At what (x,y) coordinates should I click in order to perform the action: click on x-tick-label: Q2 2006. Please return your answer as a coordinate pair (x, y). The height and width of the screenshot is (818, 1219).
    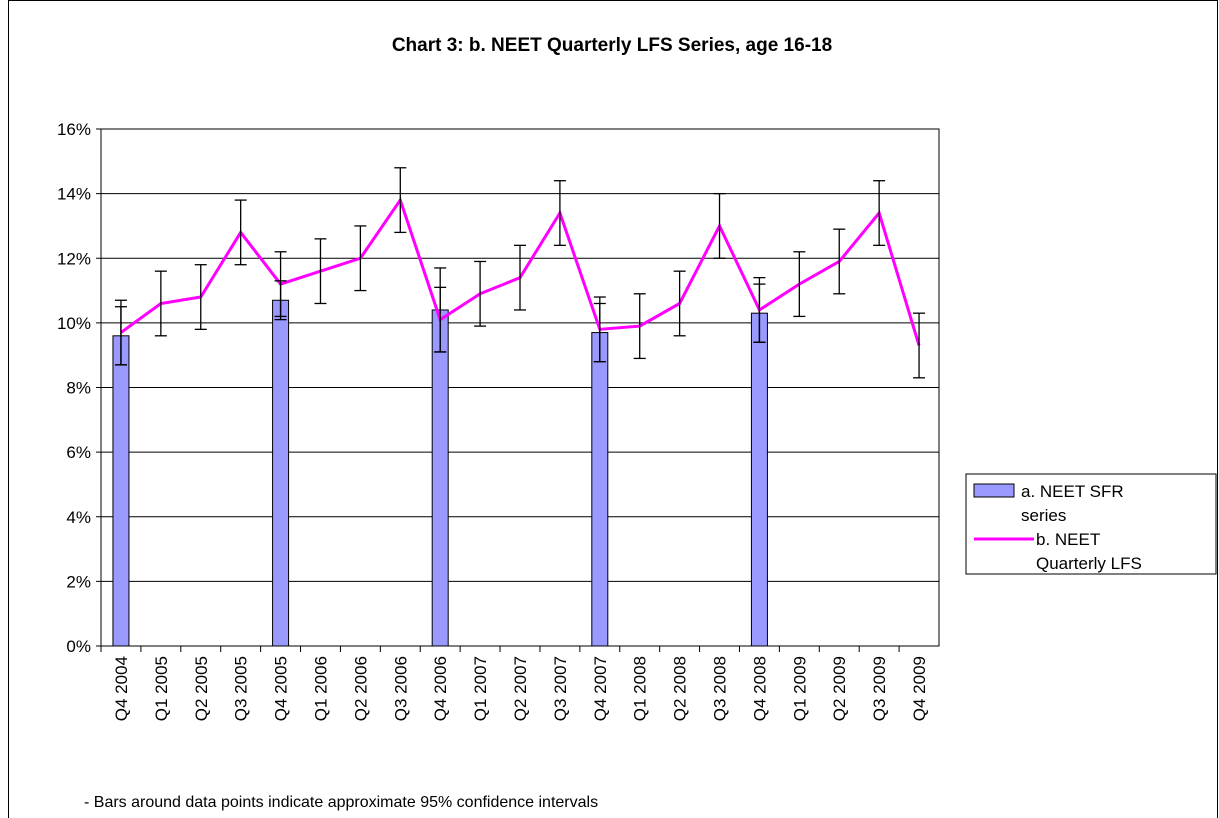
    Looking at the image, I should click on (360, 688).